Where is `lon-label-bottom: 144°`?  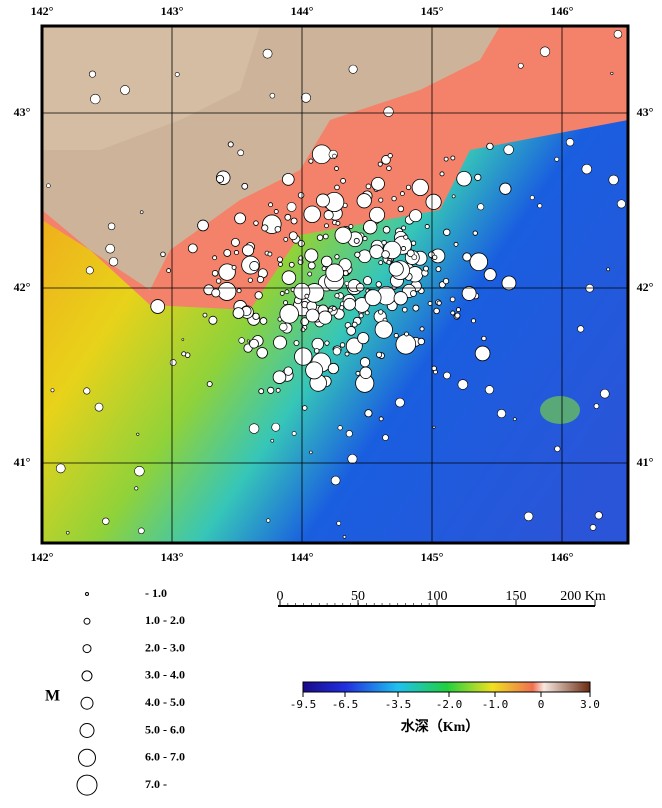 lon-label-bottom: 144° is located at coordinates (302, 557).